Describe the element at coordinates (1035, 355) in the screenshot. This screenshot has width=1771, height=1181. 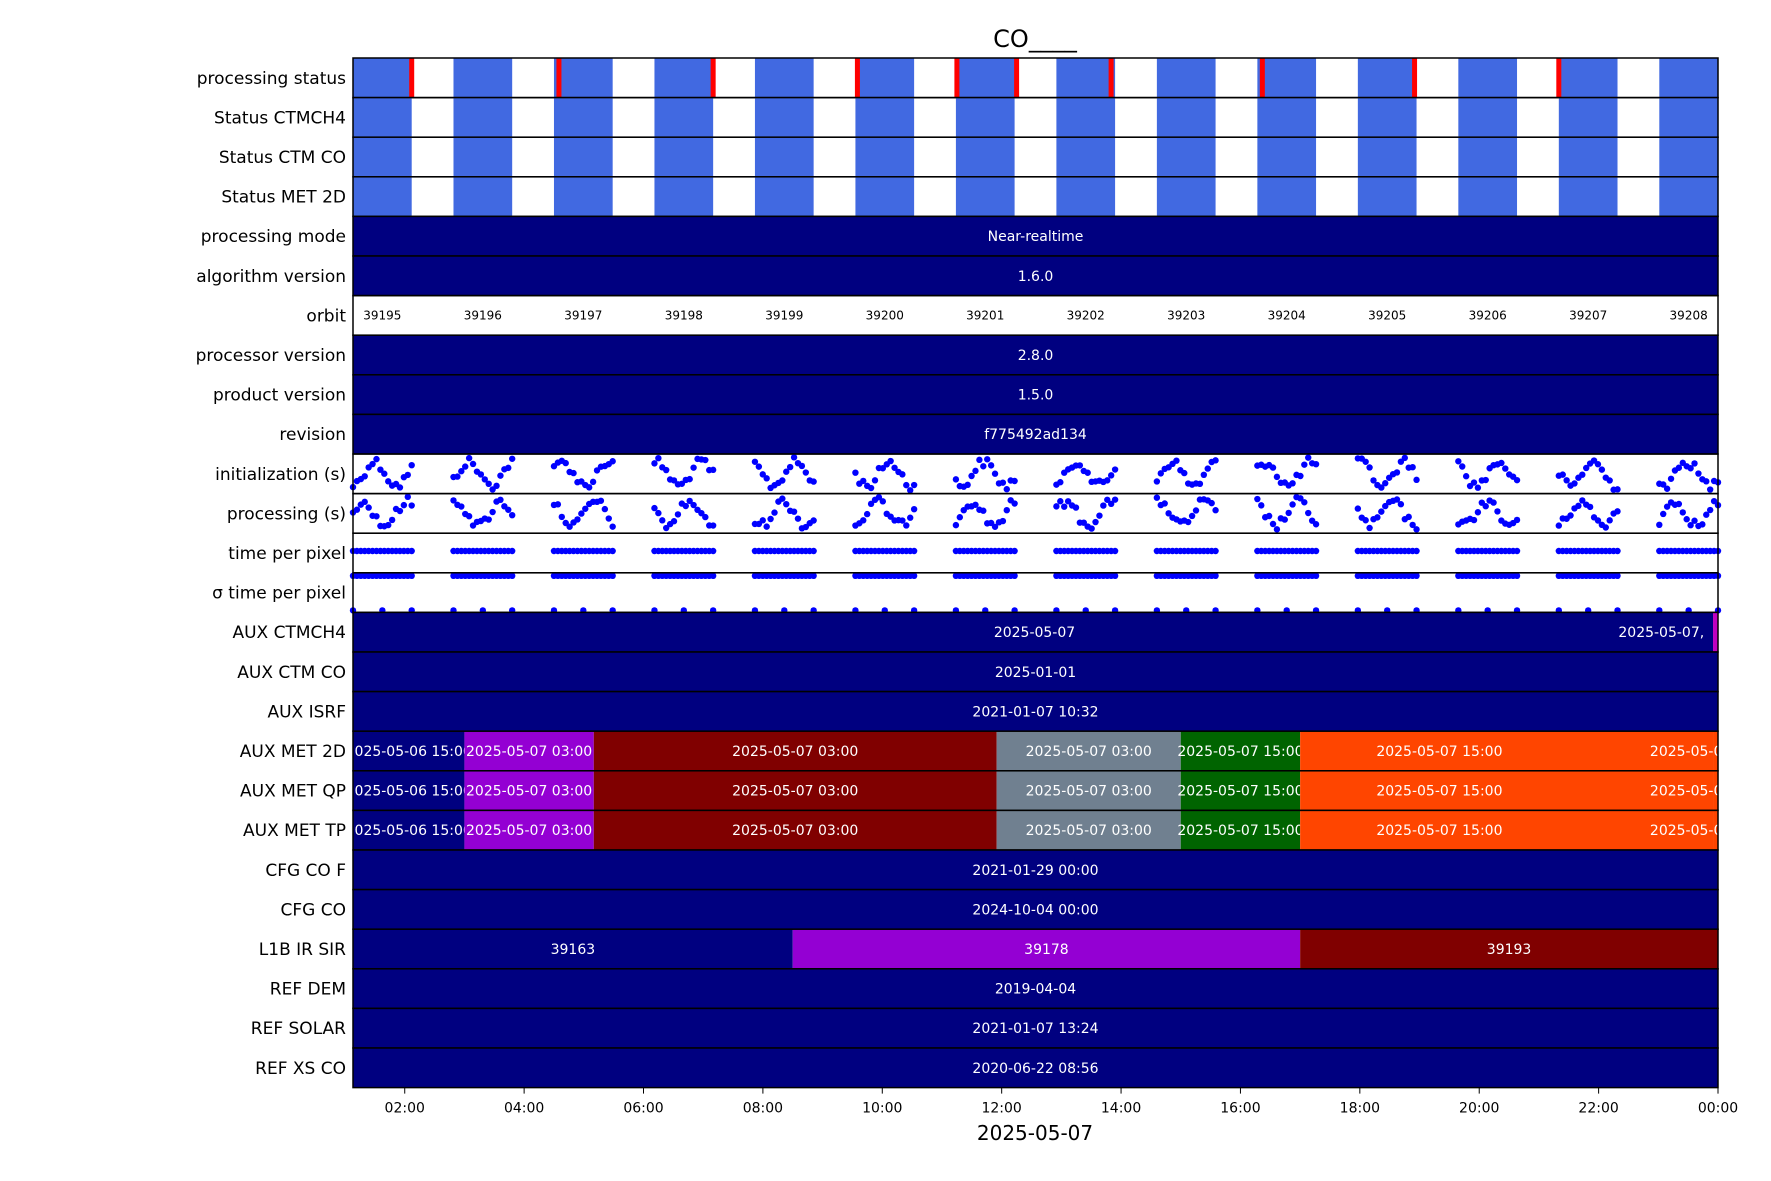
I see `row-7: 2.8.0` at that location.